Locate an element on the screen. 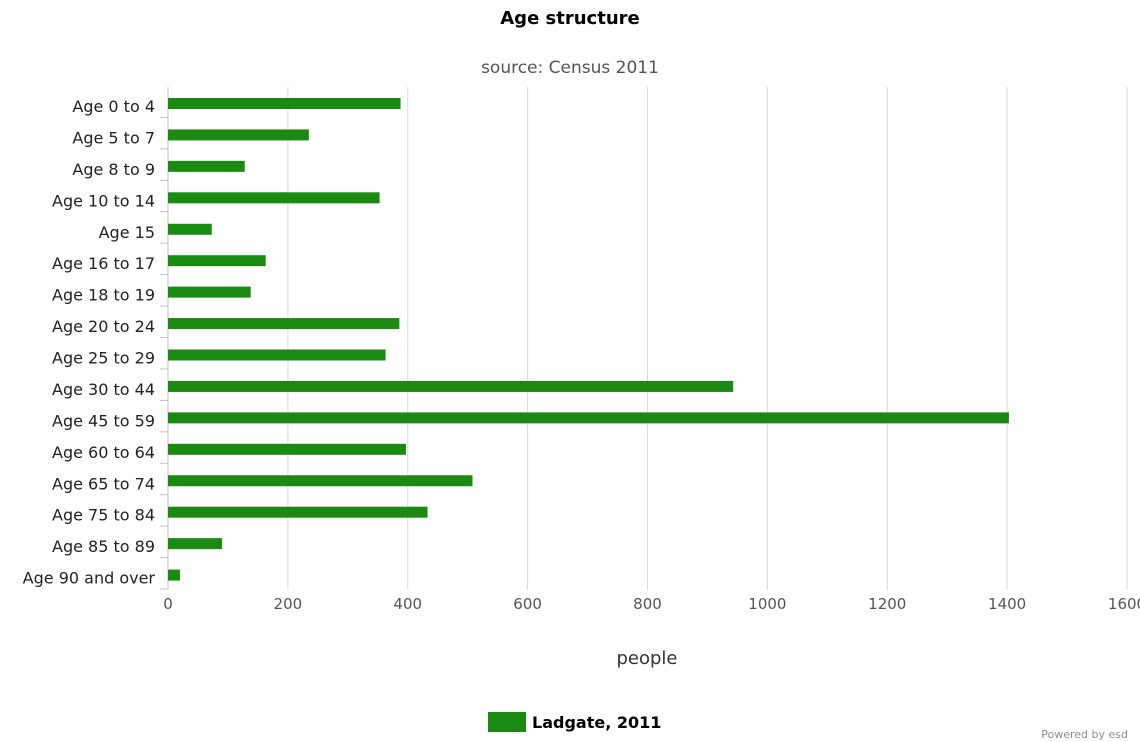 Image resolution: width=1140 pixels, height=742 pixels. x-tick-label: 600 is located at coordinates (527, 604).